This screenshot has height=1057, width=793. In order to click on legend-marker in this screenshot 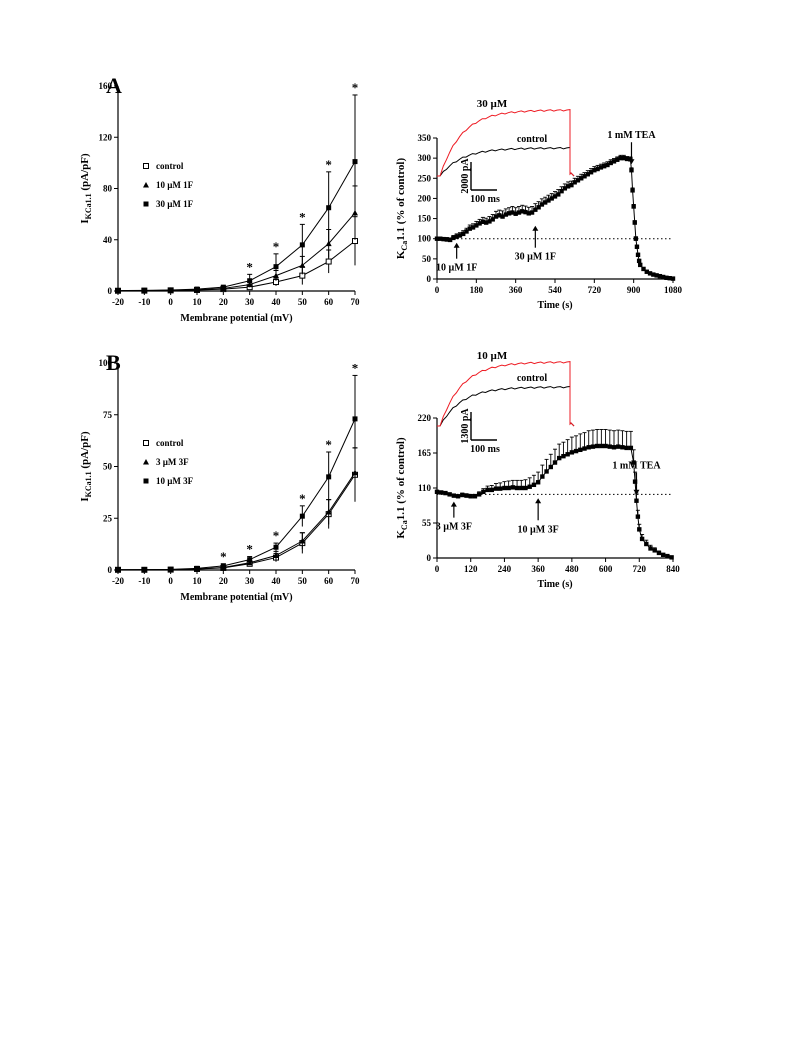, I will do `click(146, 204)`.